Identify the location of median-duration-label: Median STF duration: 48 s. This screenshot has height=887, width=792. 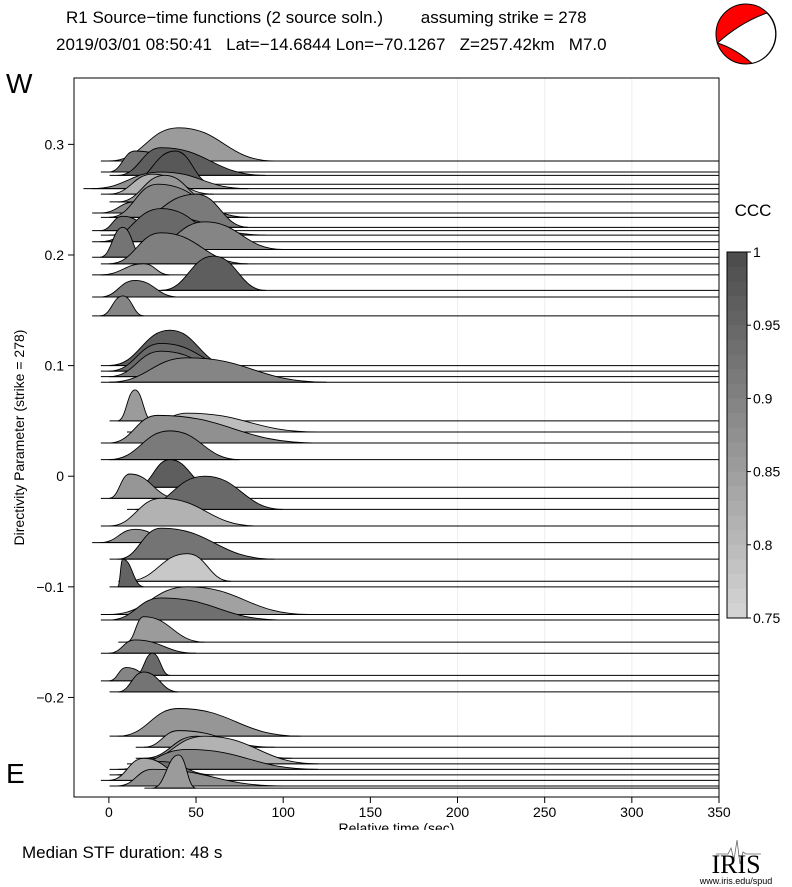
(122, 852).